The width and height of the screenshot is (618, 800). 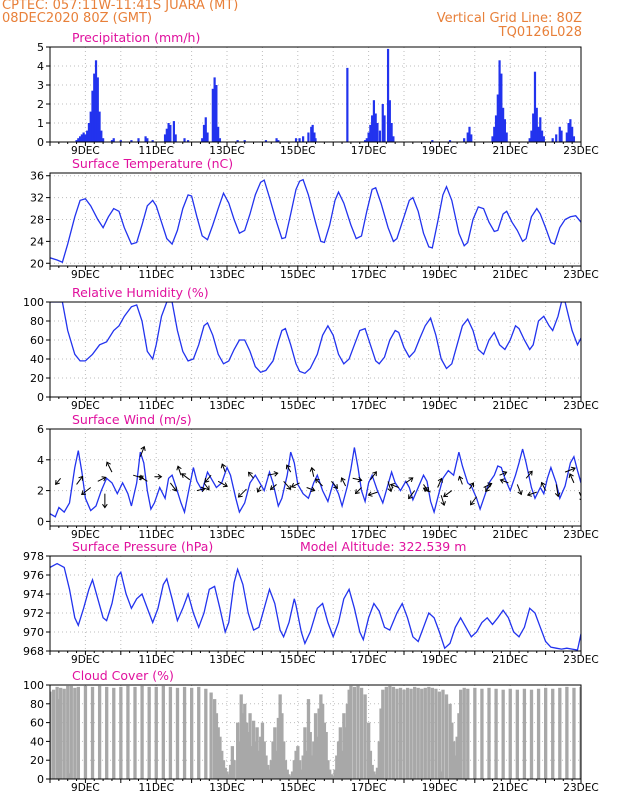 What do you see at coordinates (33, 651) in the screenshot?
I see `y-tick-label: 968` at bounding box center [33, 651].